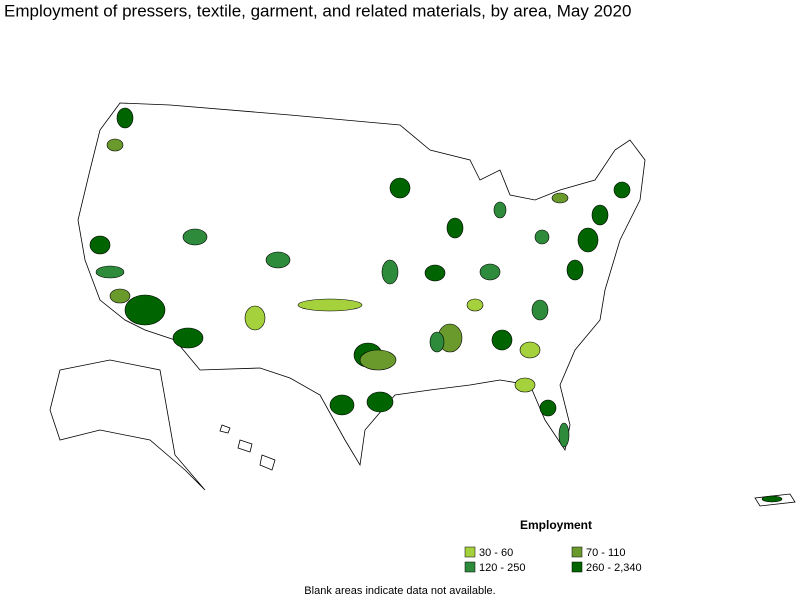 The width and height of the screenshot is (800, 600). I want to click on legend-label: 30 - 60, so click(496, 553).